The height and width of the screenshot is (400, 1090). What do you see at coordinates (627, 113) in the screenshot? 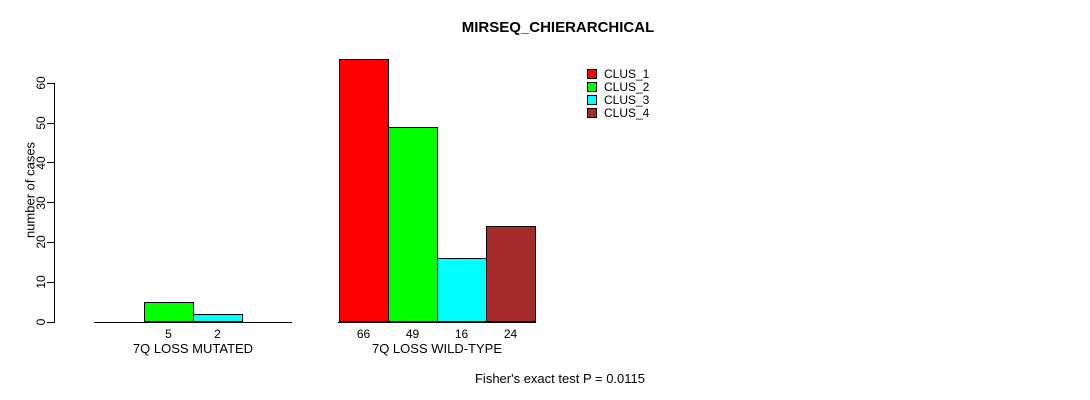
I see `legend-label: CLUS_4` at bounding box center [627, 113].